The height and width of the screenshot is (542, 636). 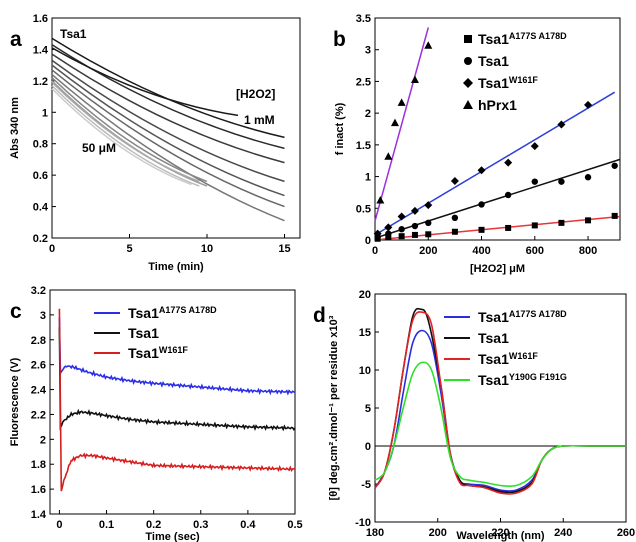 What do you see at coordinates (500, 424) in the screenshot?
I see `cd-spectrum-trace` at bounding box center [500, 424].